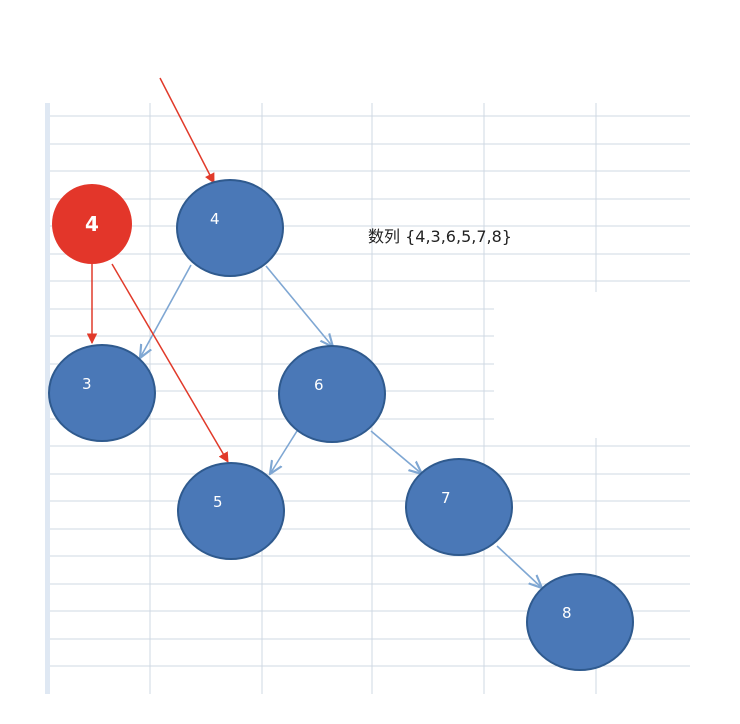 The image size is (740, 724). I want to click on tree-node: 6, so click(332, 394).